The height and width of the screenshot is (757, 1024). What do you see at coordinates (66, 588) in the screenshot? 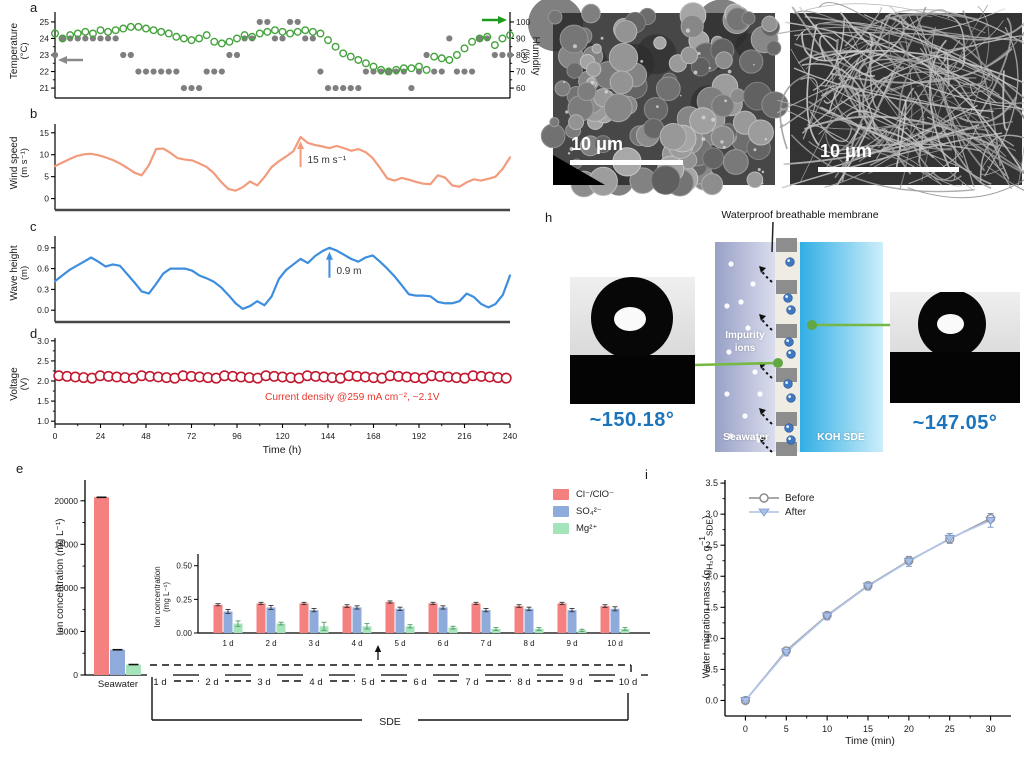
I see `svg-text: 10000` at bounding box center [66, 588].